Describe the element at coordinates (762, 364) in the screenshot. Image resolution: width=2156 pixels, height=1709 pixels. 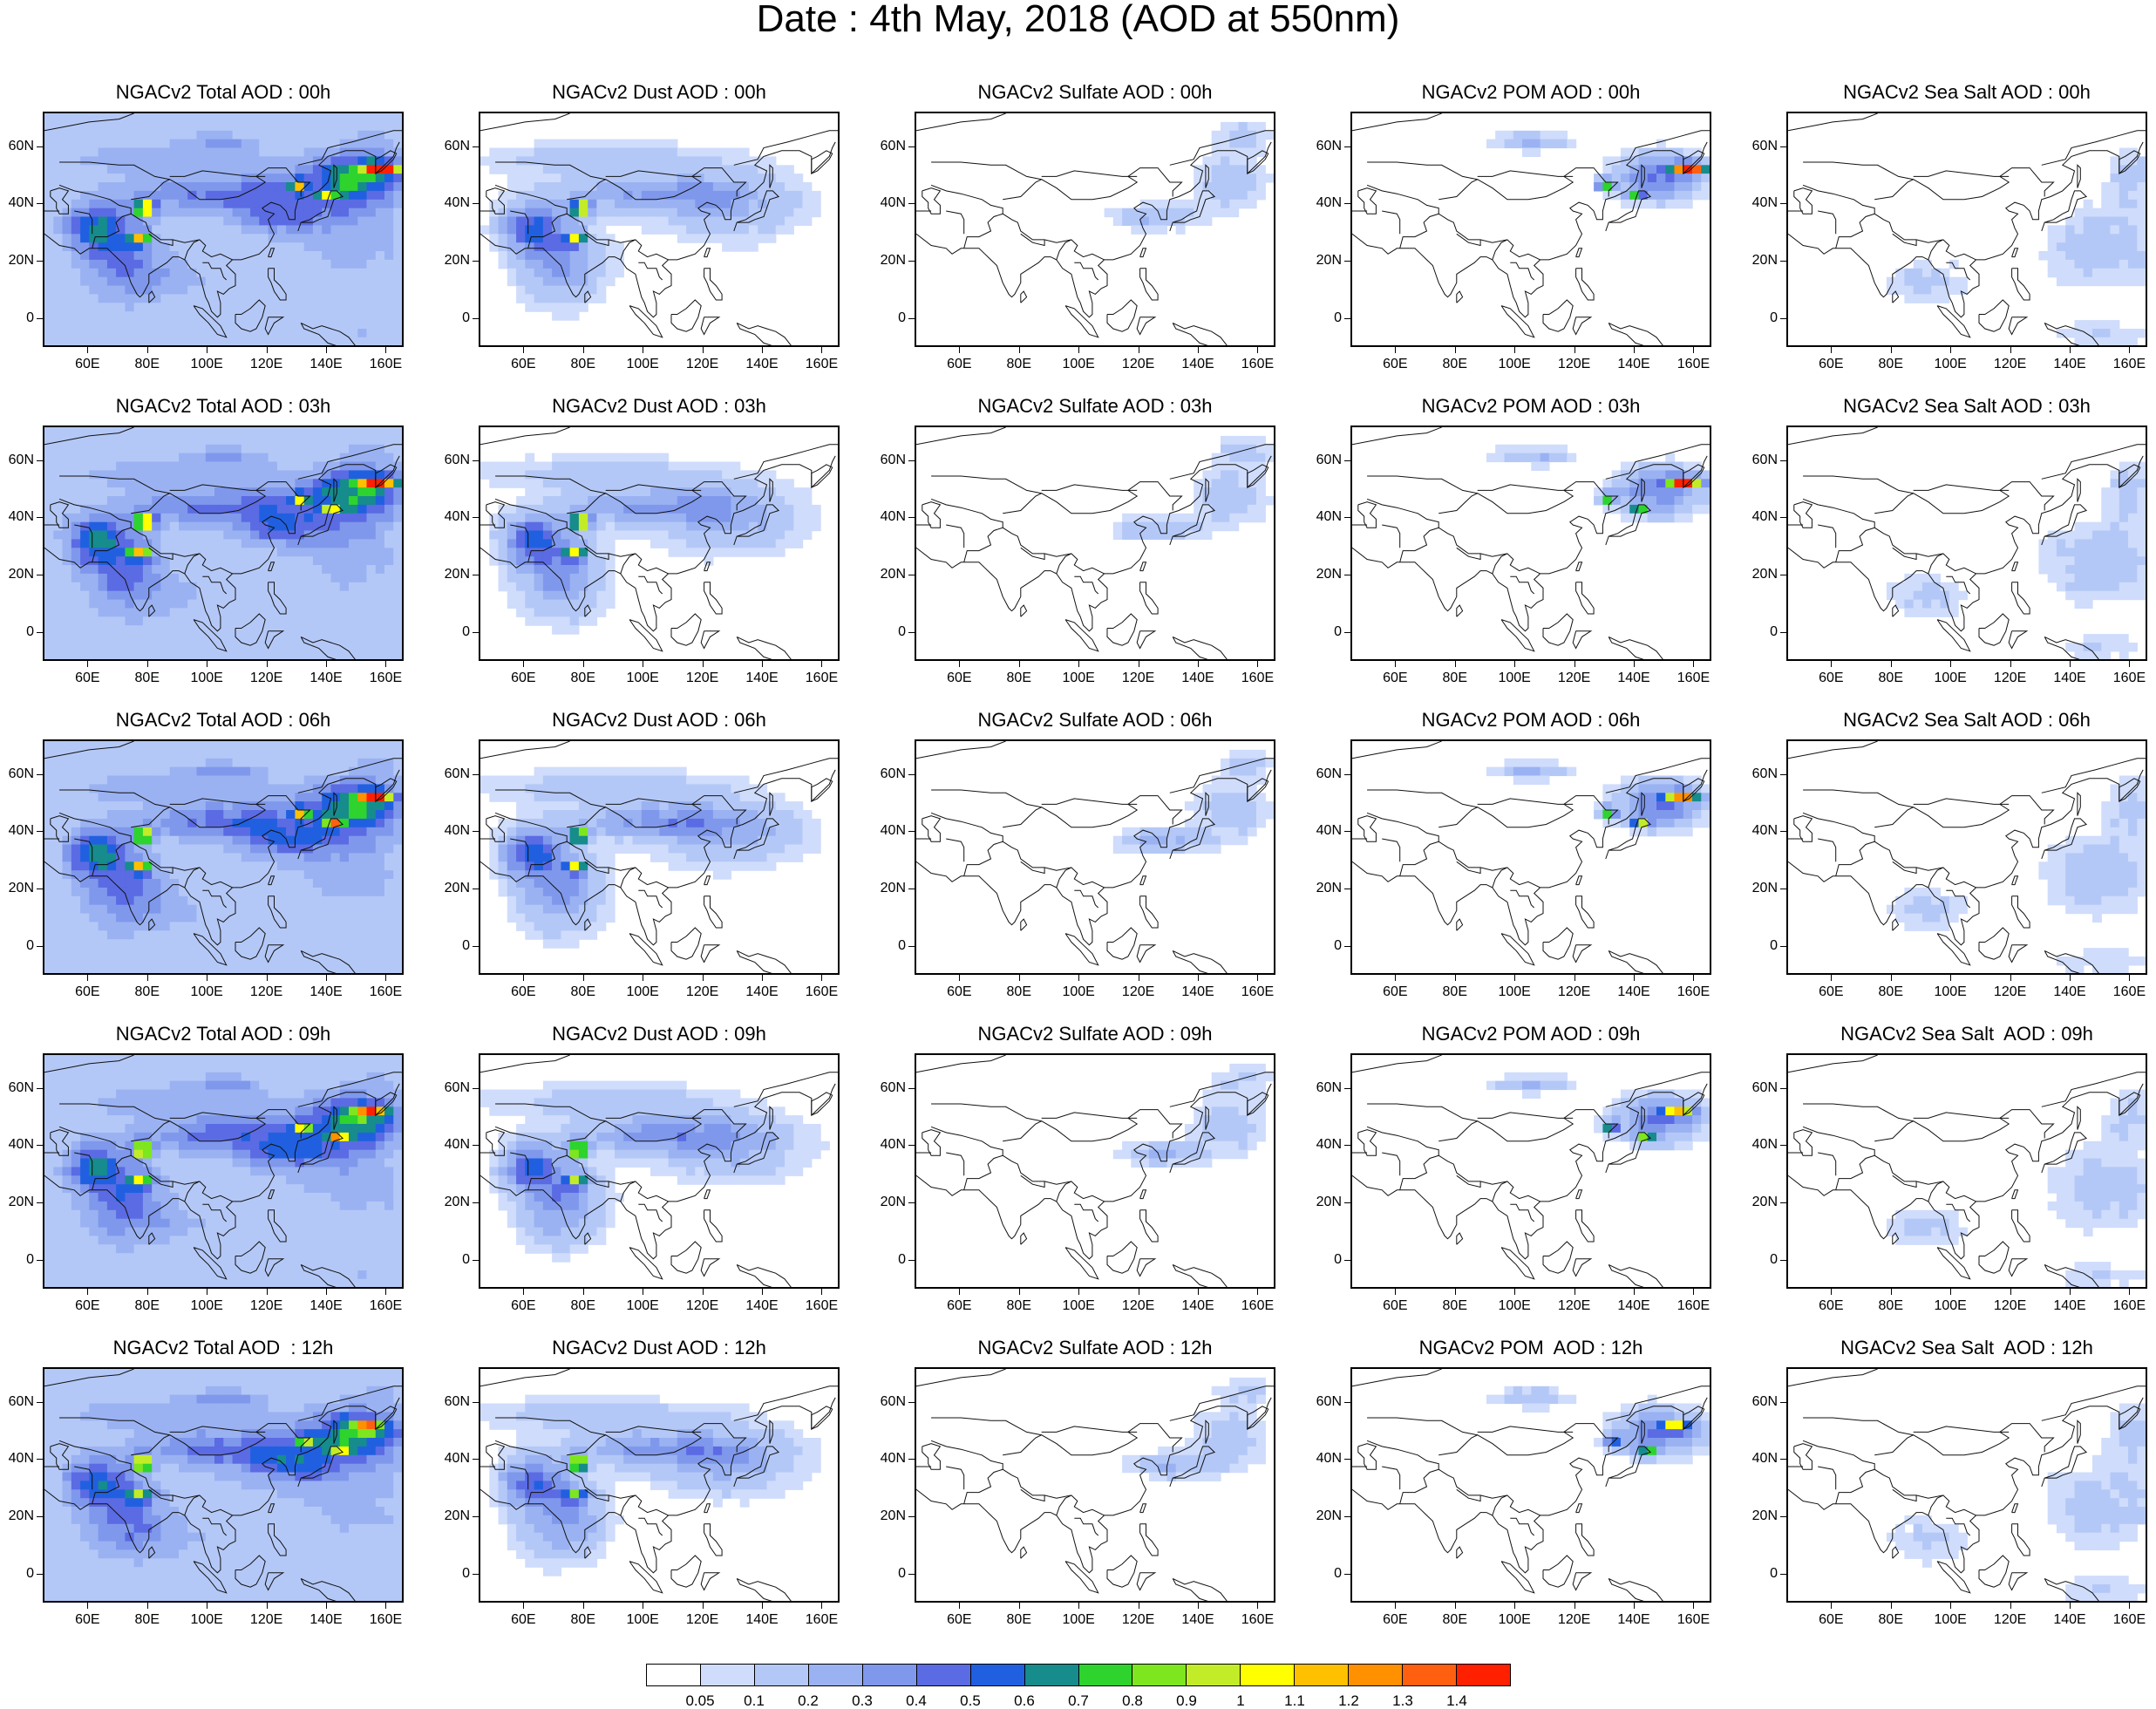
I see `lon-label: 140E` at that location.